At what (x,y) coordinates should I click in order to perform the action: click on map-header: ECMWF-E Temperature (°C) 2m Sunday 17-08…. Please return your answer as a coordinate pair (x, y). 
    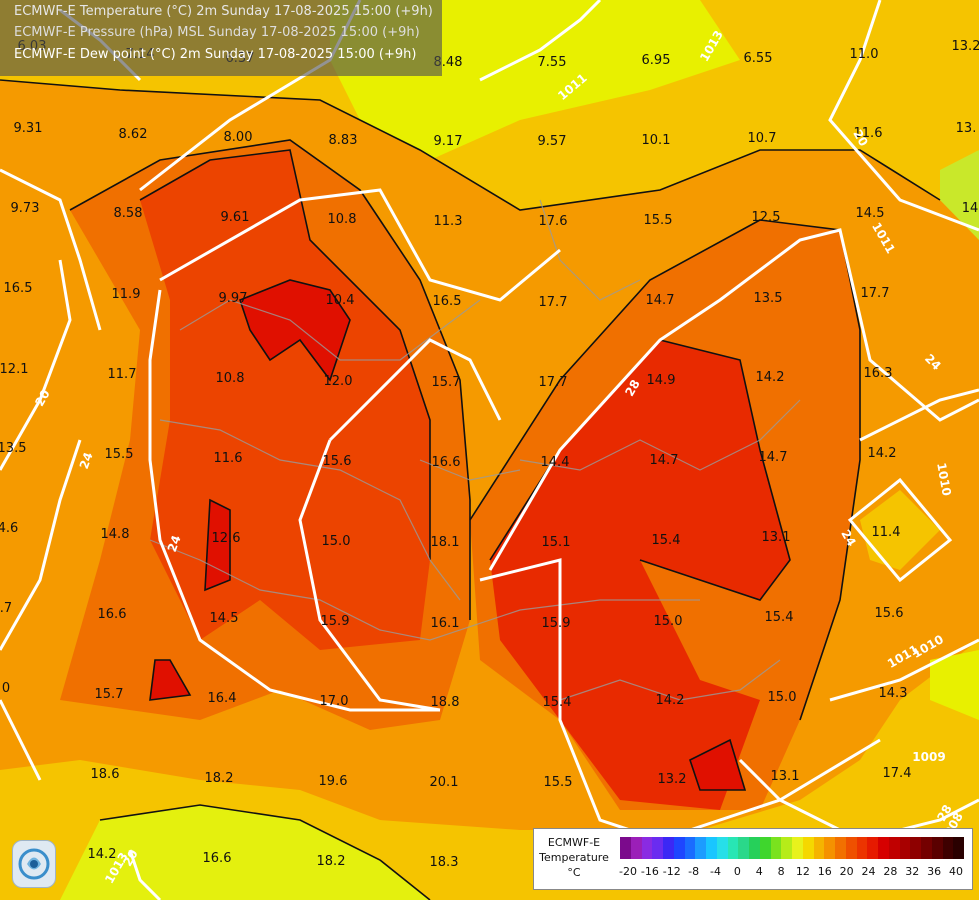
    Looking at the image, I should click on (221, 38).